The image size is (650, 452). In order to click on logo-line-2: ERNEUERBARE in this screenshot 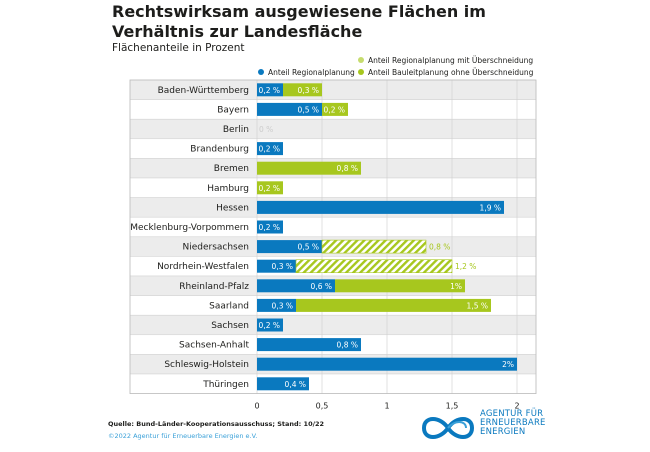, I will do `click(513, 423)`.